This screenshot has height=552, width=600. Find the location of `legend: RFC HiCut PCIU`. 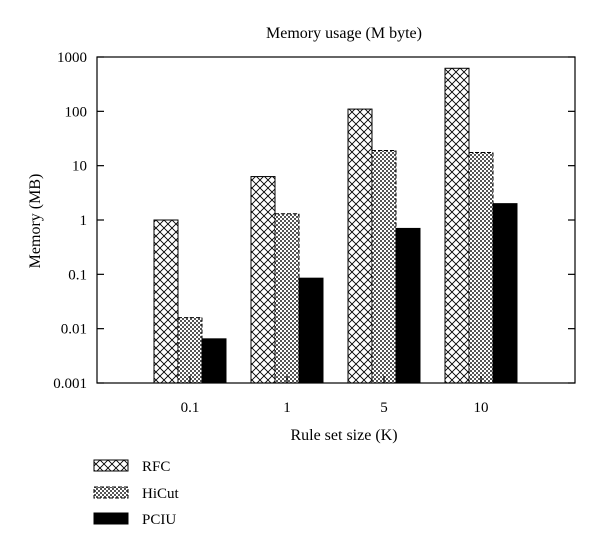

legend: RFC HiCut PCIU is located at coordinates (136, 493).